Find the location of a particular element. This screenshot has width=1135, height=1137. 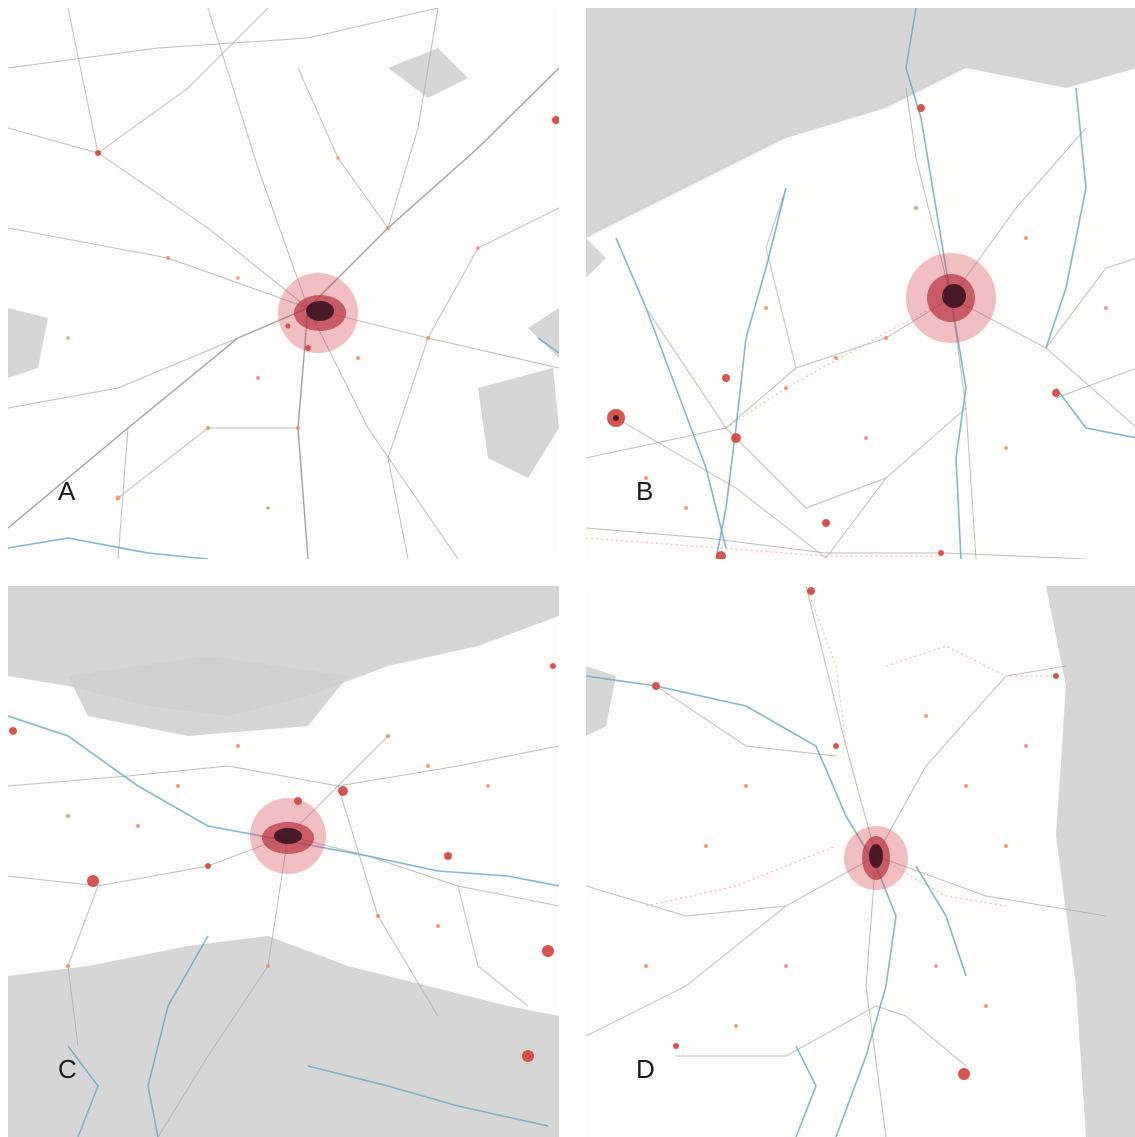

major-city-a is located at coordinates (318, 313).